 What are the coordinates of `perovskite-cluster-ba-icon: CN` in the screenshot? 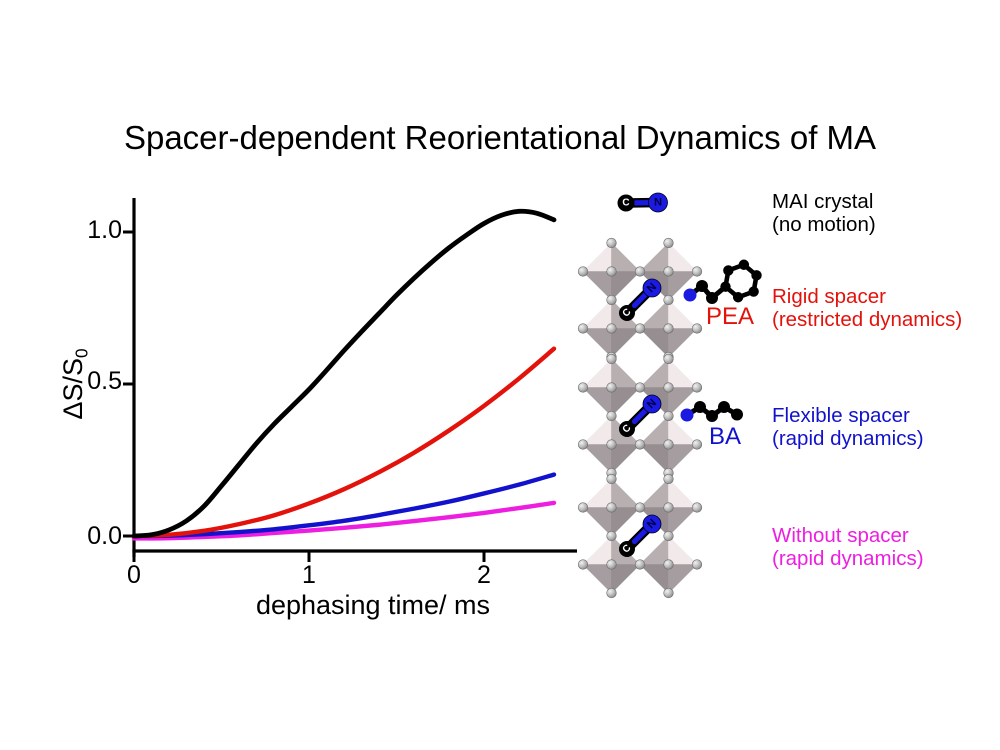 It's located at (640, 416).